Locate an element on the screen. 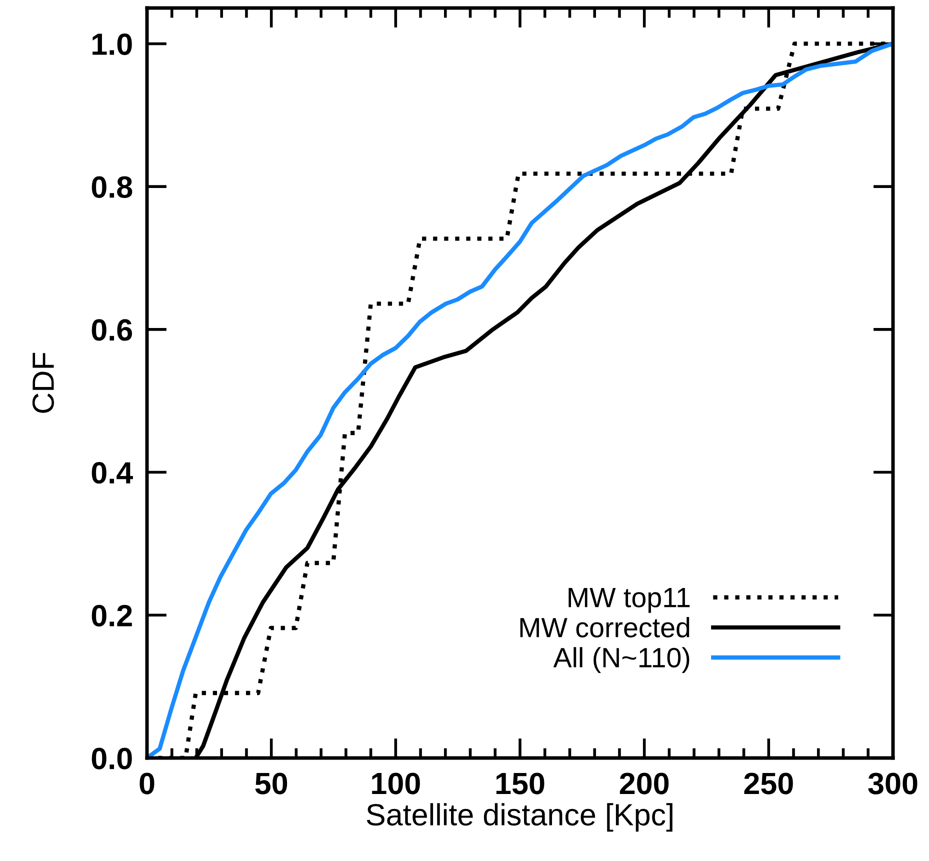 The width and height of the screenshot is (929, 861). x-tick-label: 250 is located at coordinates (768, 783).